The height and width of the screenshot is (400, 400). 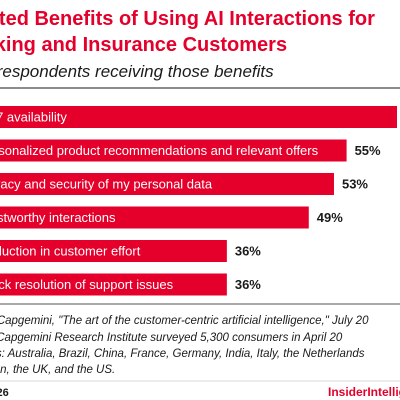 What do you see at coordinates (364, 392) in the screenshot?
I see `footer-brand: InsiderIntelligence` at bounding box center [364, 392].